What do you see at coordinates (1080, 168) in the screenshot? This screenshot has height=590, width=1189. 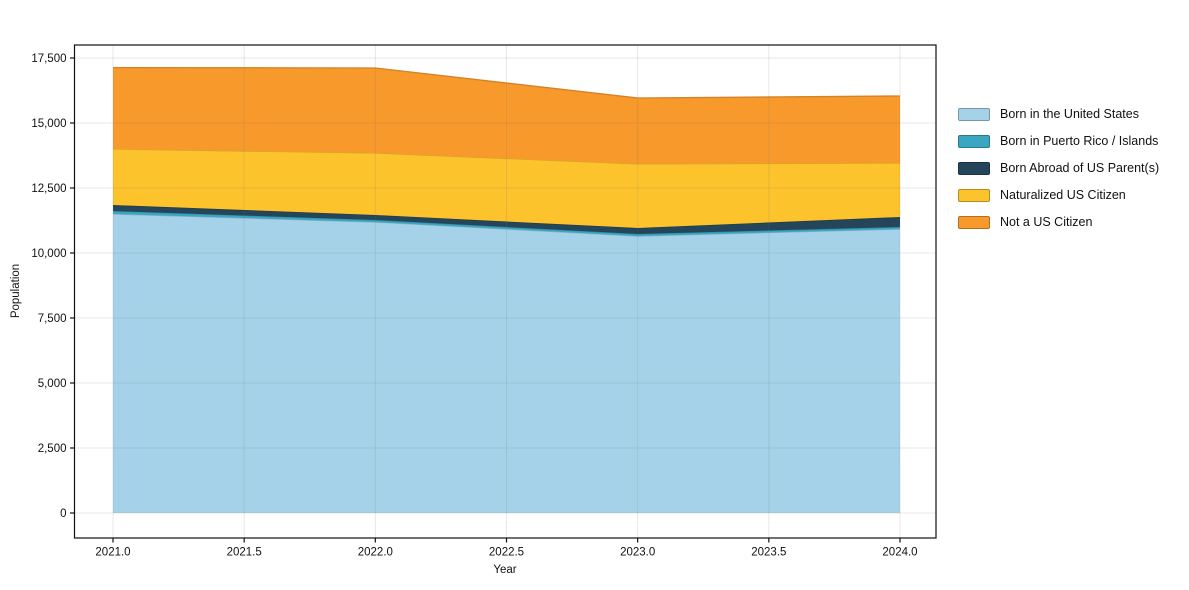 I see `legend-label: Born Abroad of US Parent(s)` at bounding box center [1080, 168].